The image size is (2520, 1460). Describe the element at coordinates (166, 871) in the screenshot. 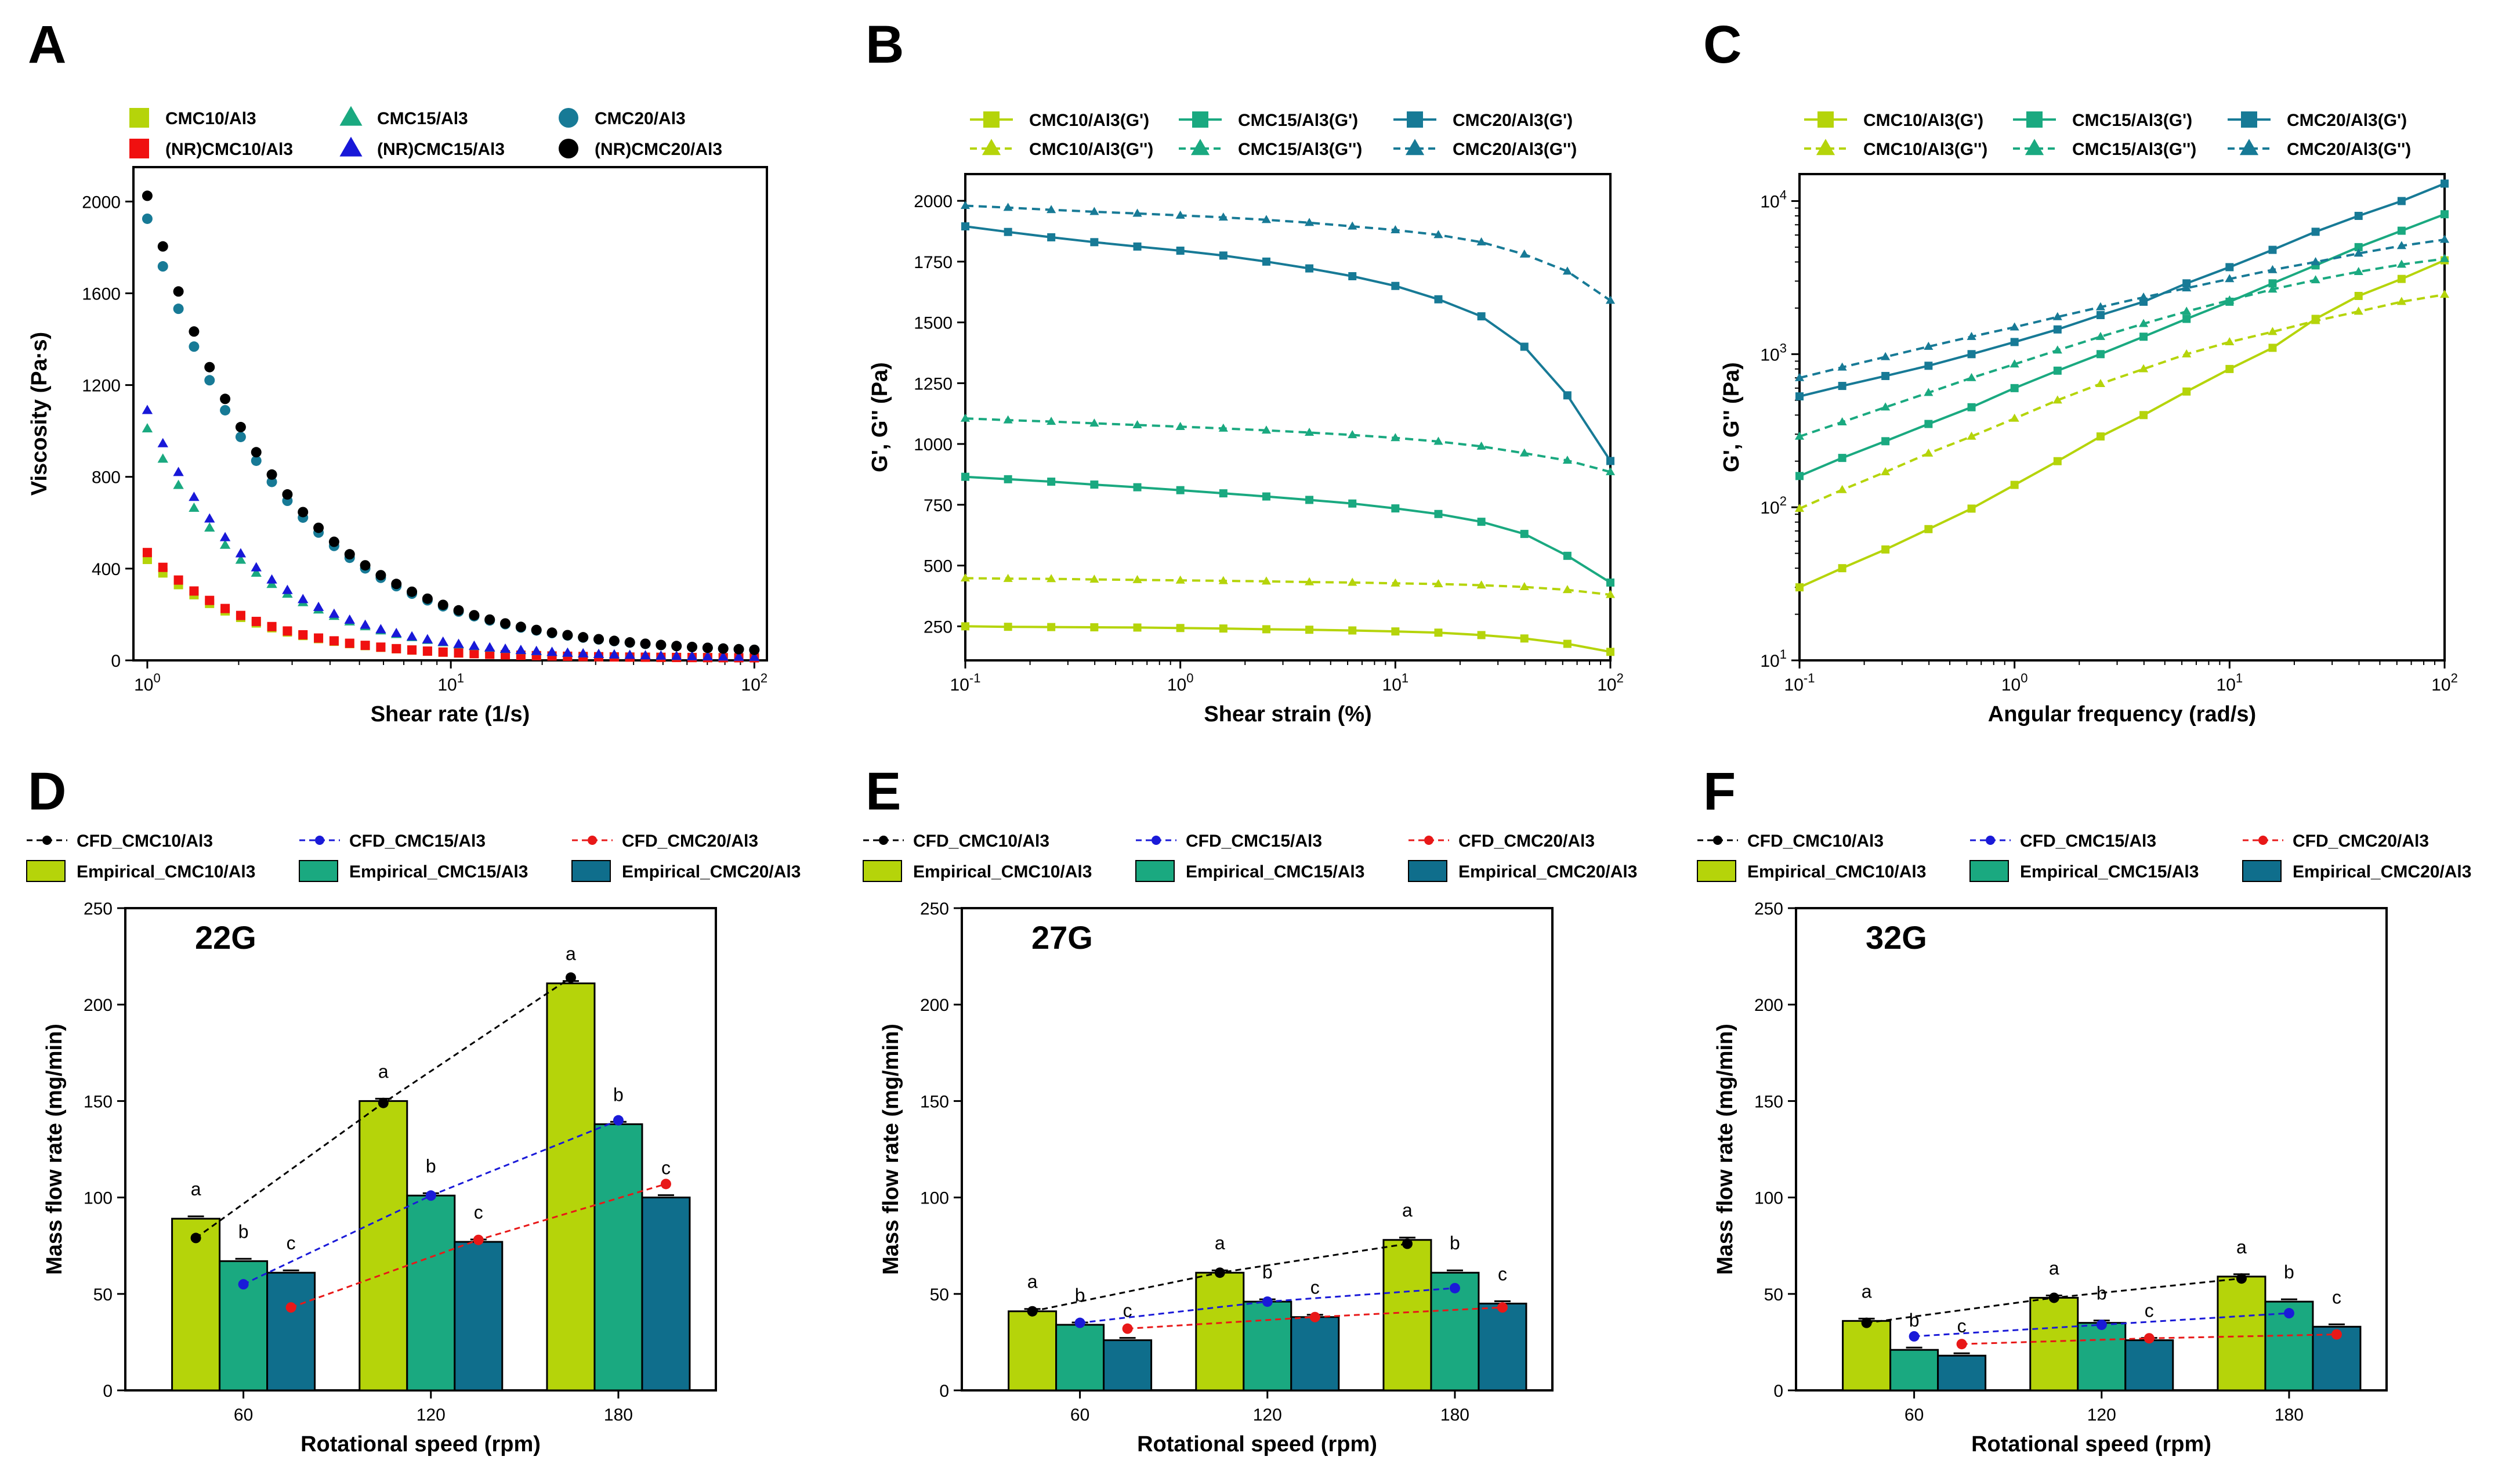

I see `legend-label: Empirical_CMC10/Al3` at that location.